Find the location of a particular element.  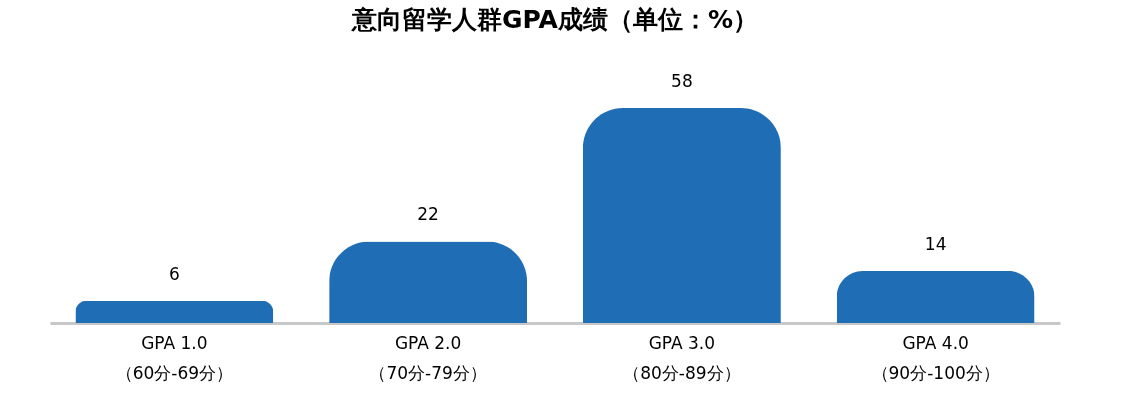

x-tick-label: GPA 3.0 （80分-89分） is located at coordinates (682, 357).